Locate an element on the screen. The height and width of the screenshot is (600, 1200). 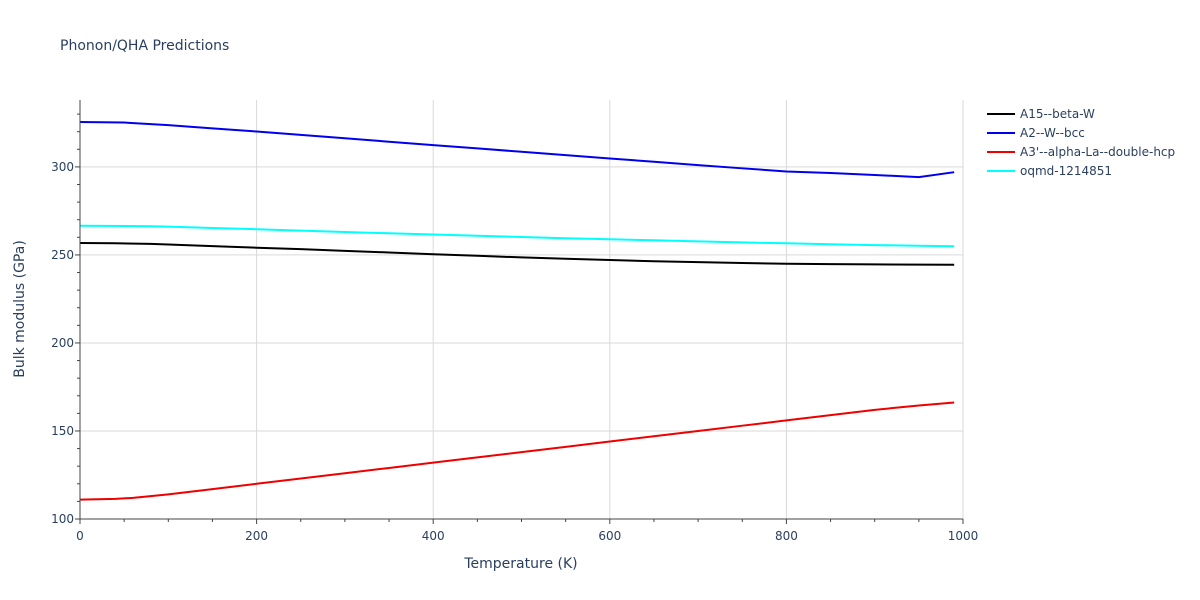
x-tick-label: 0 is located at coordinates (80, 536).